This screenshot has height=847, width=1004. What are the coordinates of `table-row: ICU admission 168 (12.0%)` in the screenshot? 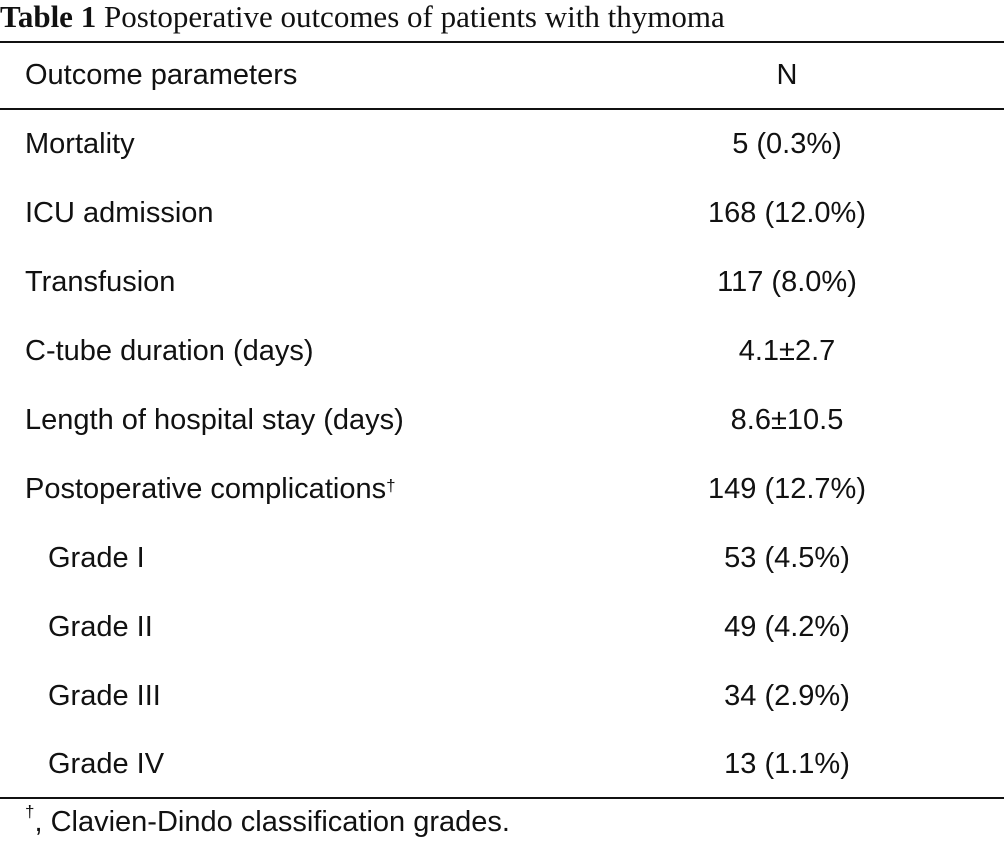 It's located at (502, 213).